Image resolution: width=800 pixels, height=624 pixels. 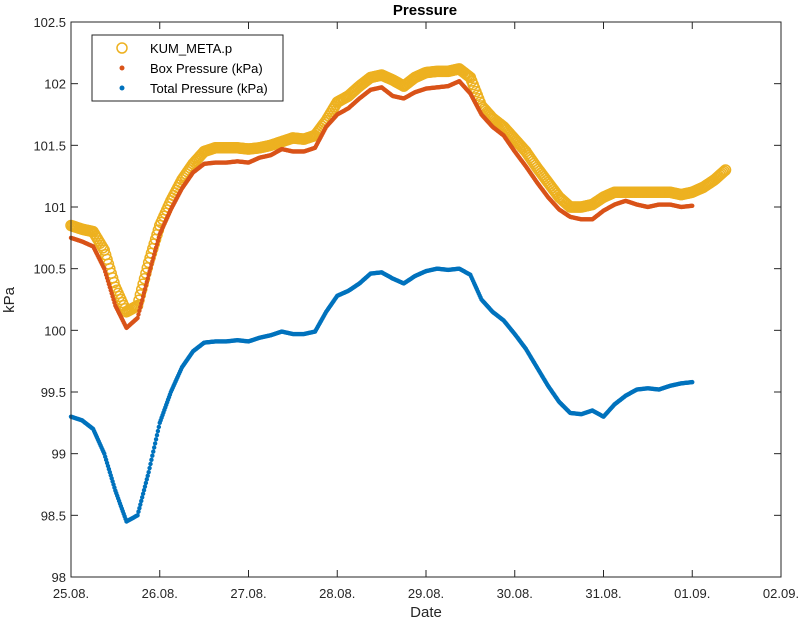 I want to click on legend-label: Box Pressure (kPa), so click(x=206, y=68).